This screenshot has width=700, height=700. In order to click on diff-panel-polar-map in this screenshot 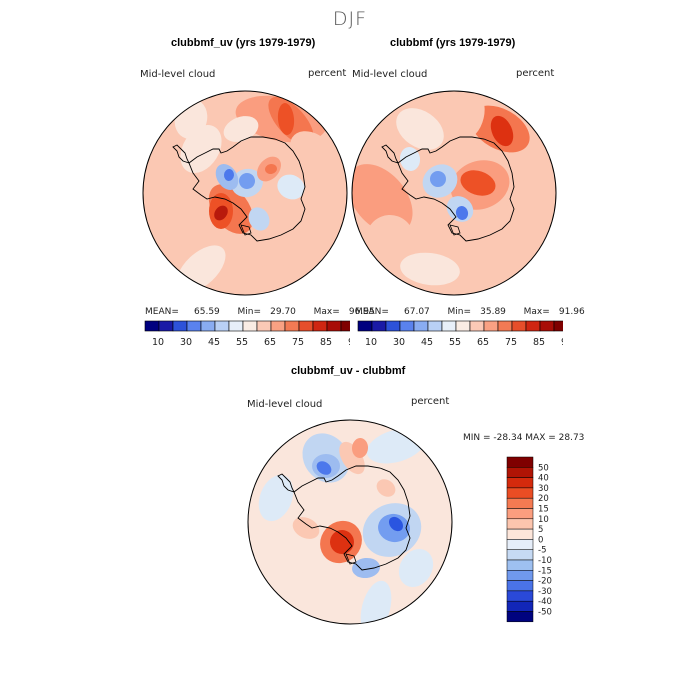, I will do `click(350, 522)`.